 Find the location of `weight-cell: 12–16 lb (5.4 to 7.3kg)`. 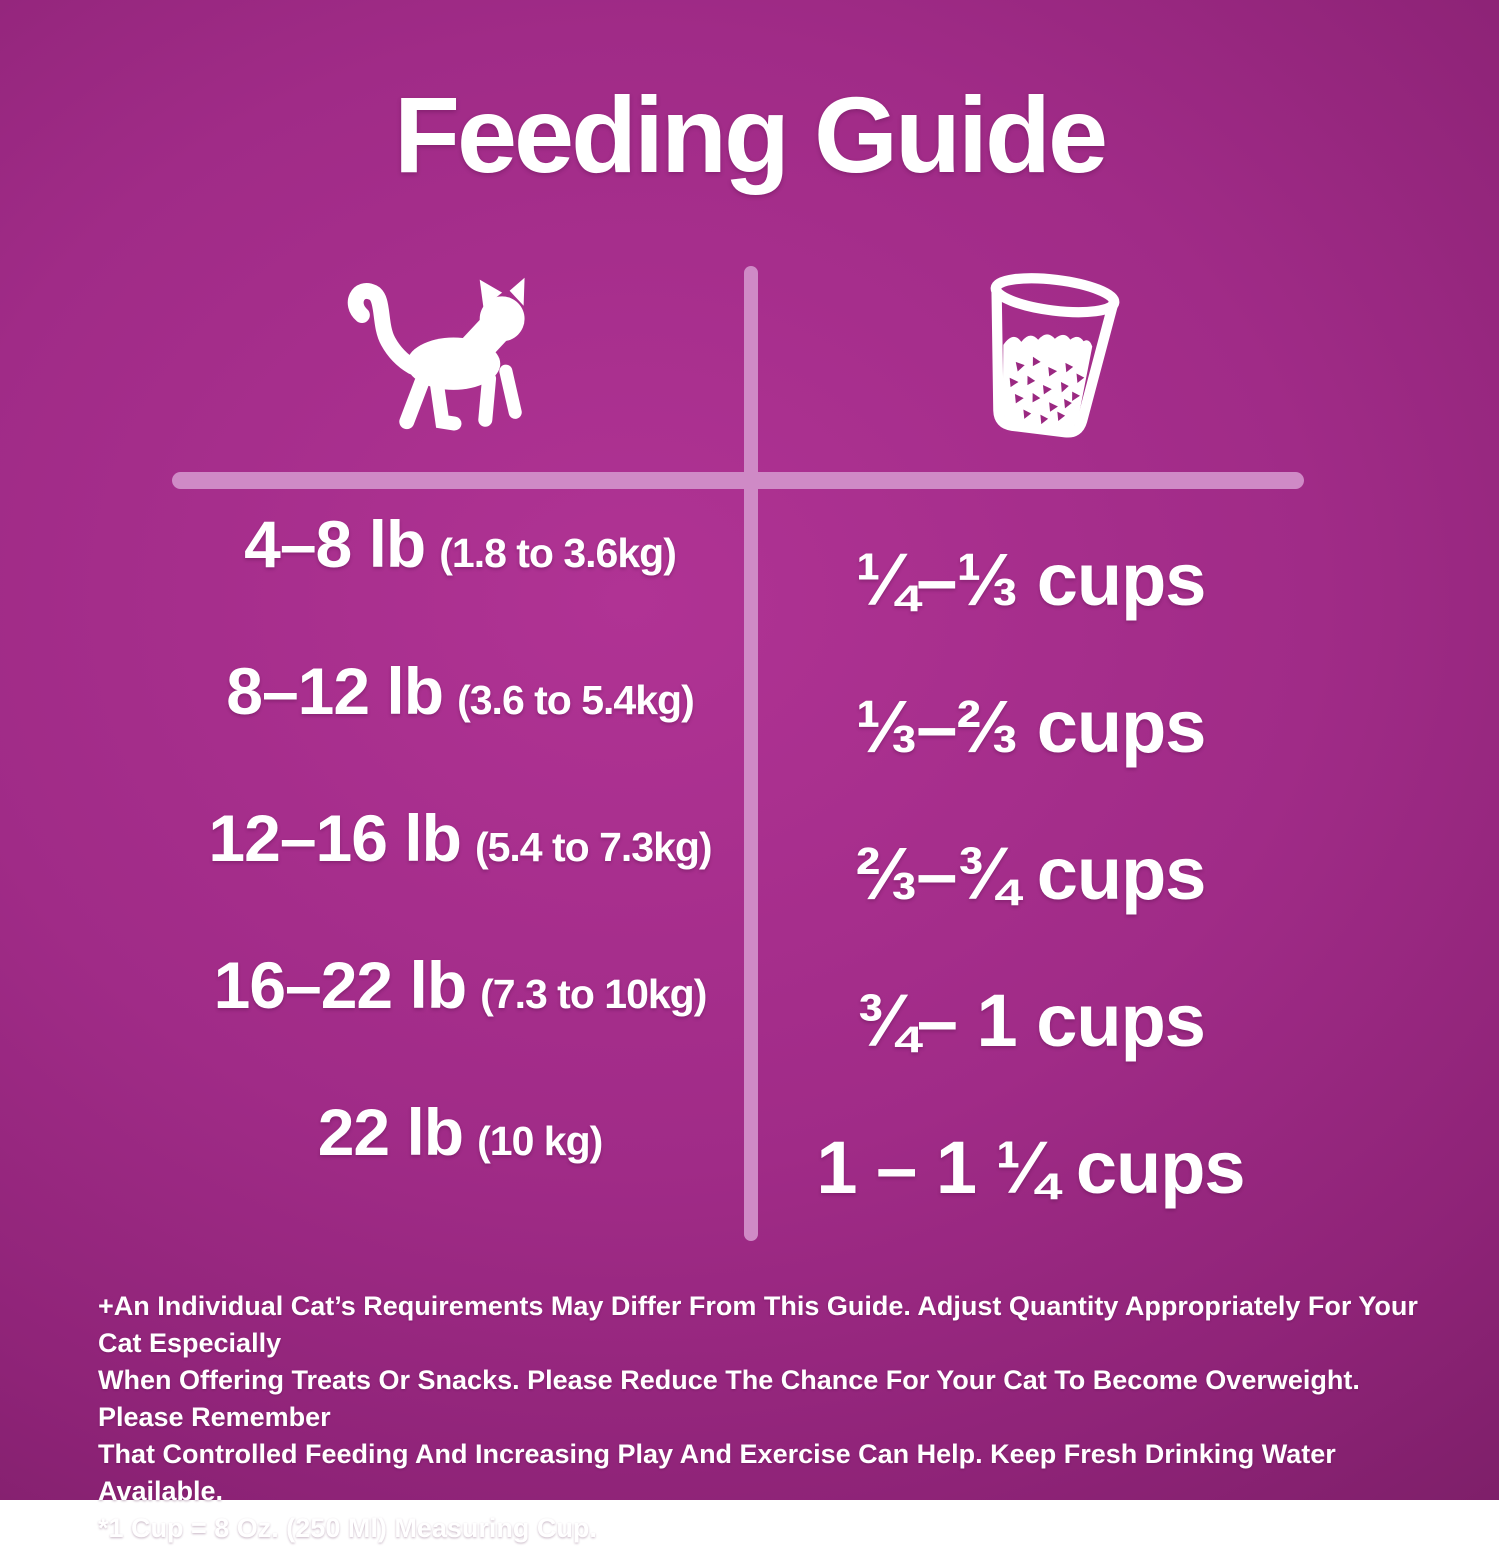

weight-cell: 12–16 lb (5.4 to 7.3kg) is located at coordinates (460, 873).